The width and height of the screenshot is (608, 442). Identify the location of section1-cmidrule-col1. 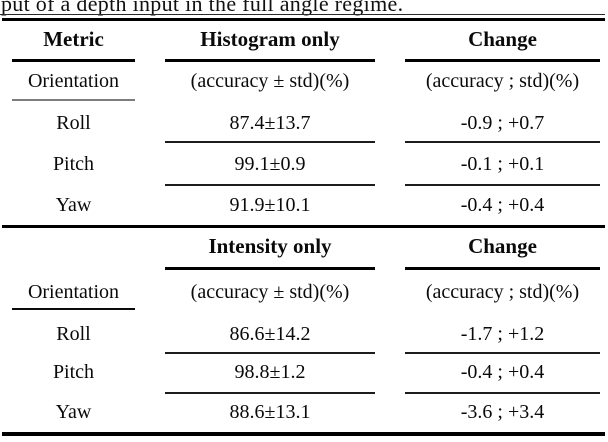
(73, 60).